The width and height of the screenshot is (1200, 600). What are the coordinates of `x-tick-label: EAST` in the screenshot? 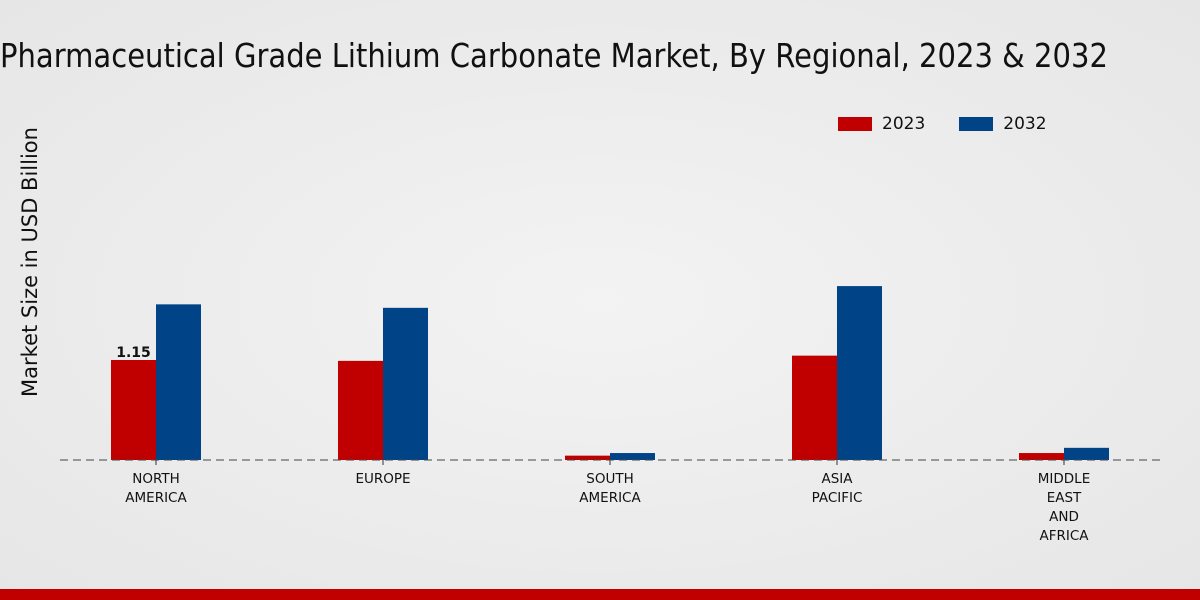 It's located at (1064, 498).